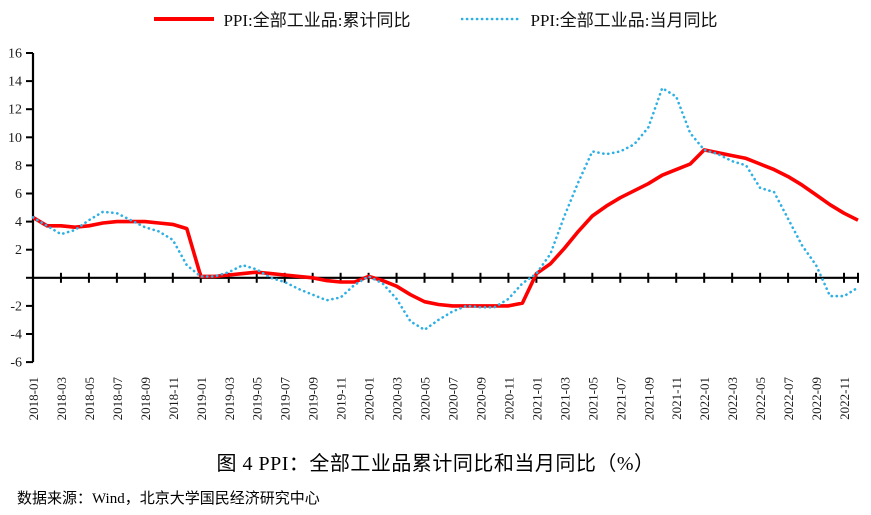 Image resolution: width=871 pixels, height=515 pixels. What do you see at coordinates (481, 398) in the screenshot?
I see `svg-text: 2020-09` at bounding box center [481, 398].